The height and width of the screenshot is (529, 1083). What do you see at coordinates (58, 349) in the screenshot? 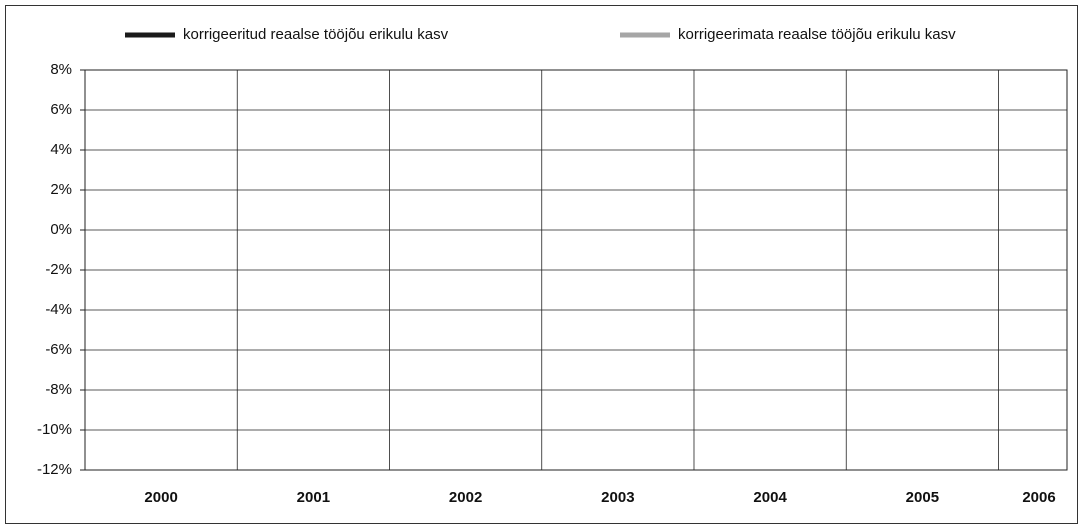
I see `y-tick-label: -6%` at bounding box center [58, 349].